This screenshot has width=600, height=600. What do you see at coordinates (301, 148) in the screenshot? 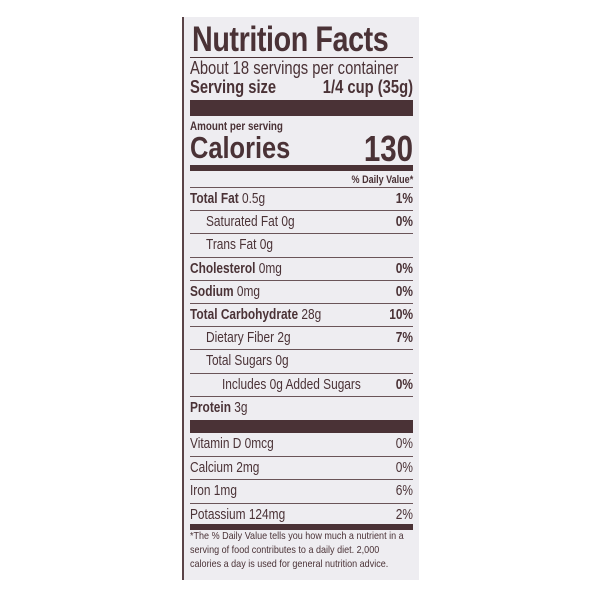
I see `calories-row: Calories 130` at bounding box center [301, 148].